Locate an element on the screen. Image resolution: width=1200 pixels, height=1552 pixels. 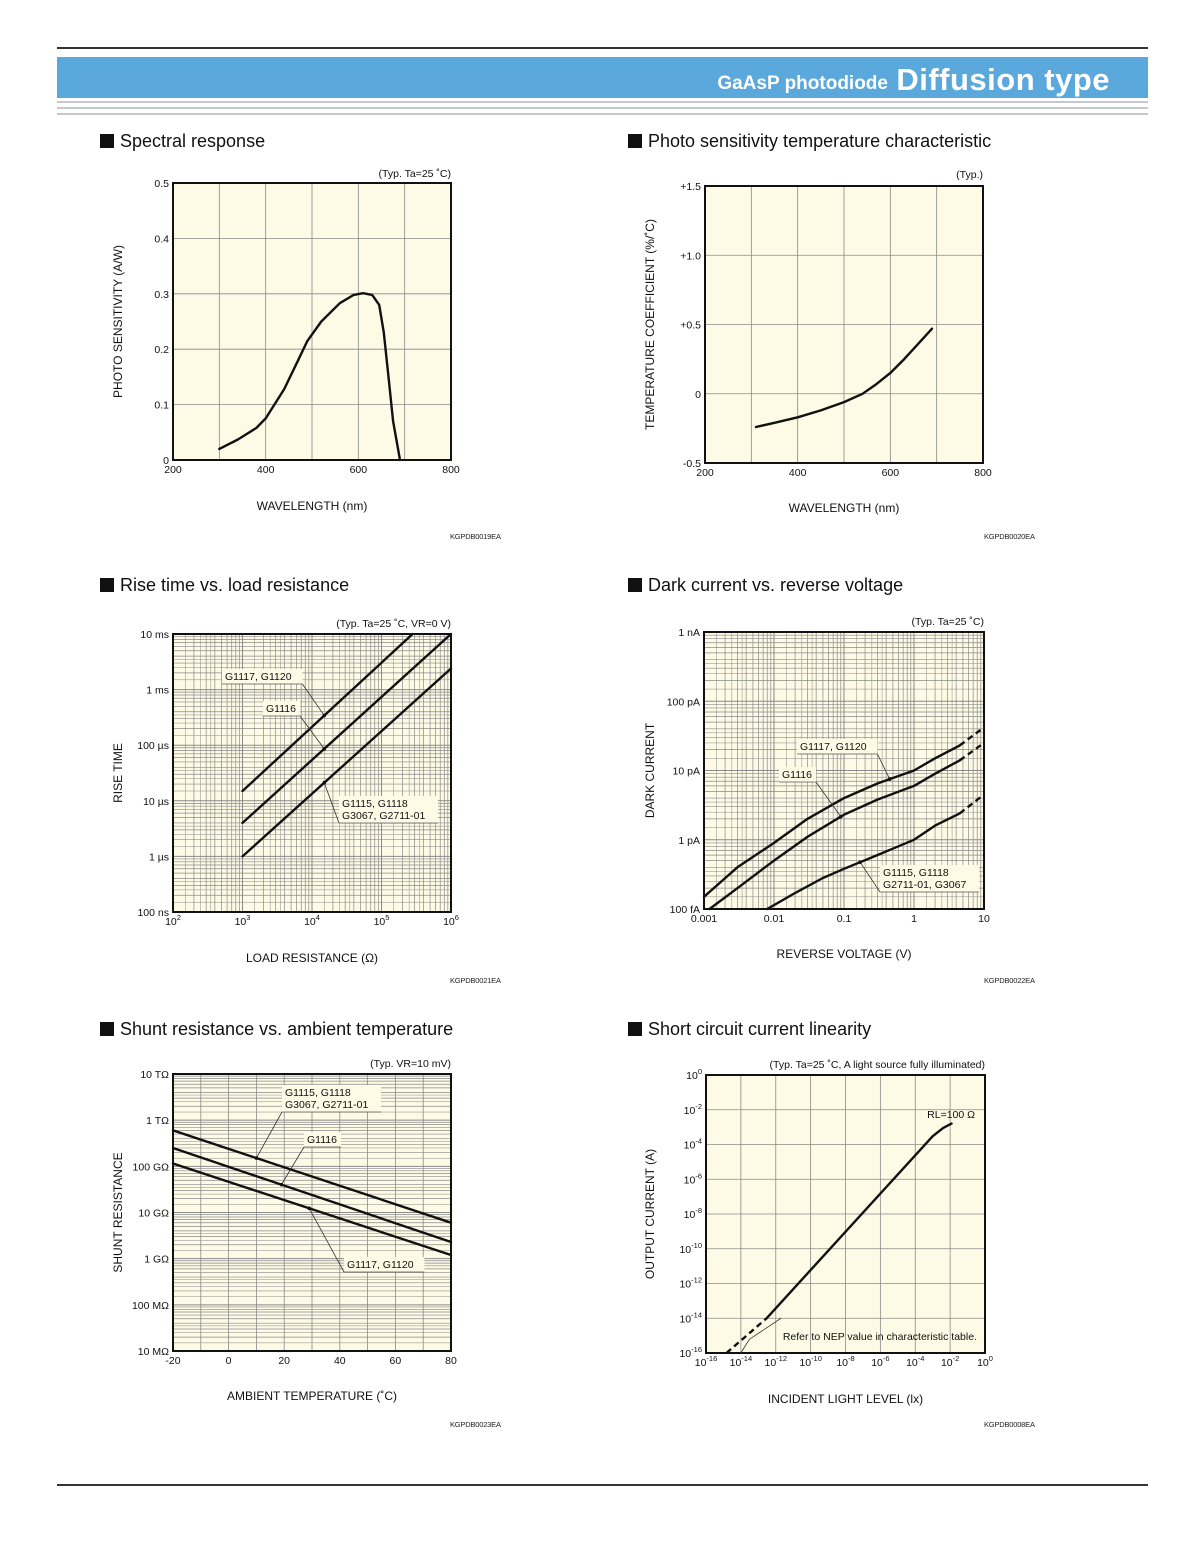
x-tick-label: 10⁻⁸ is located at coordinates (845, 1361).